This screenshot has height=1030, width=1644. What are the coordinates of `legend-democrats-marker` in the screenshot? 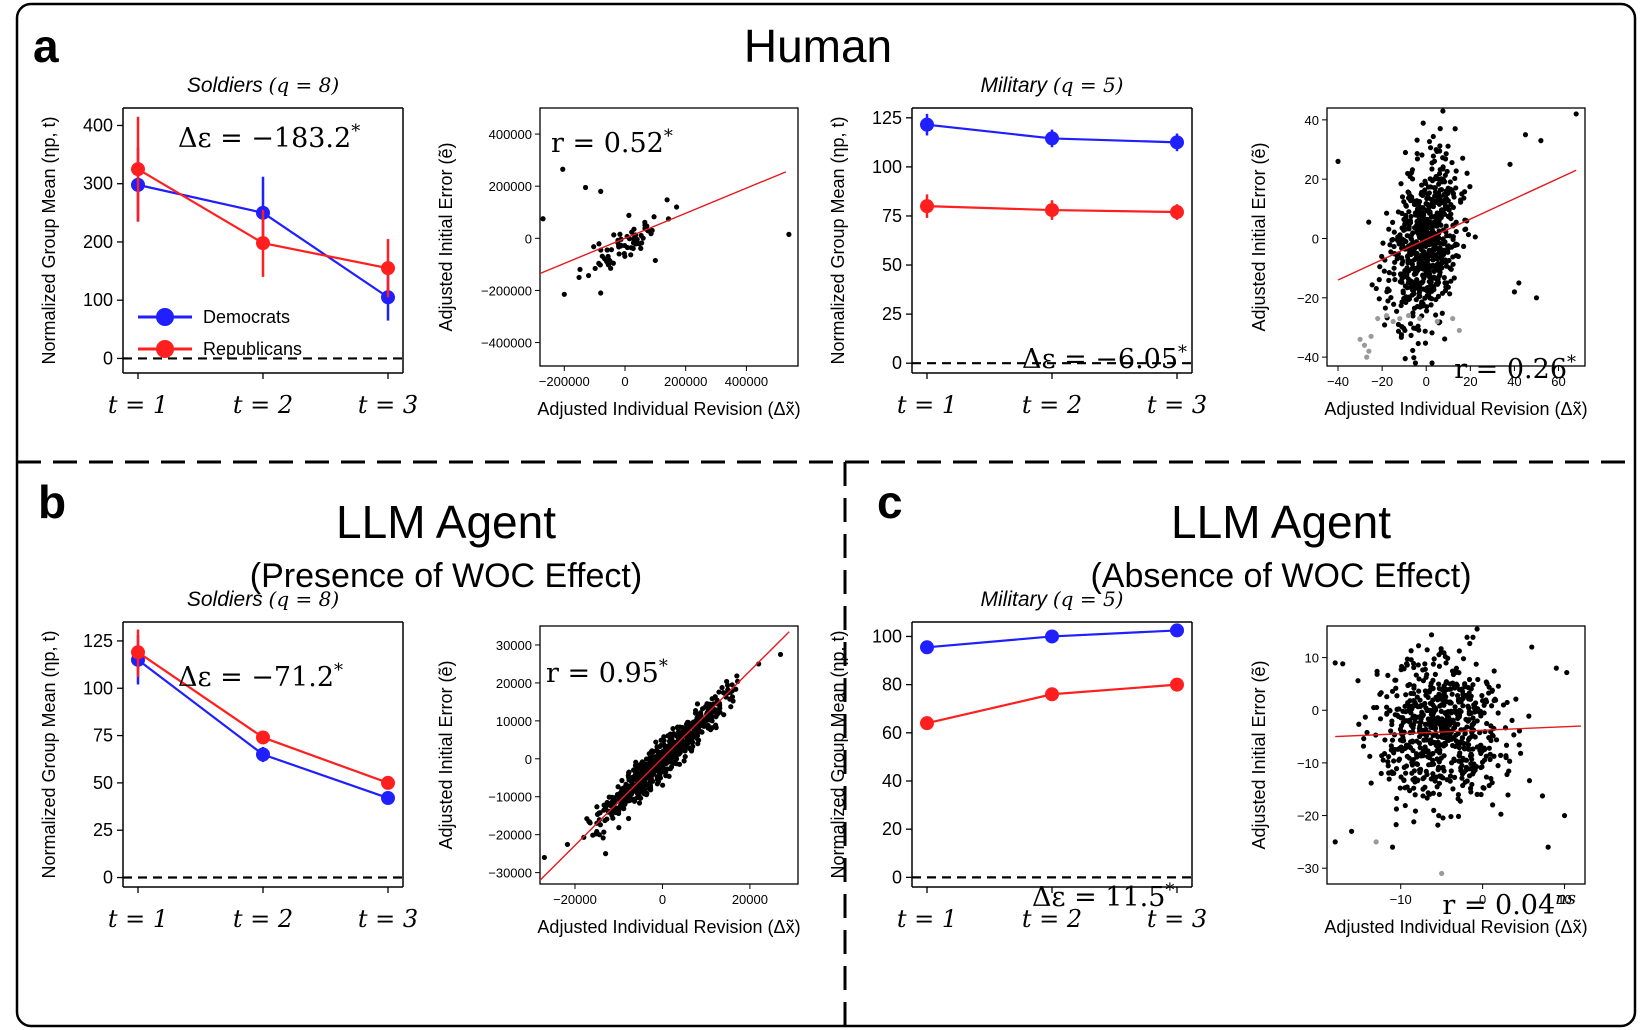 It's located at (165, 317).